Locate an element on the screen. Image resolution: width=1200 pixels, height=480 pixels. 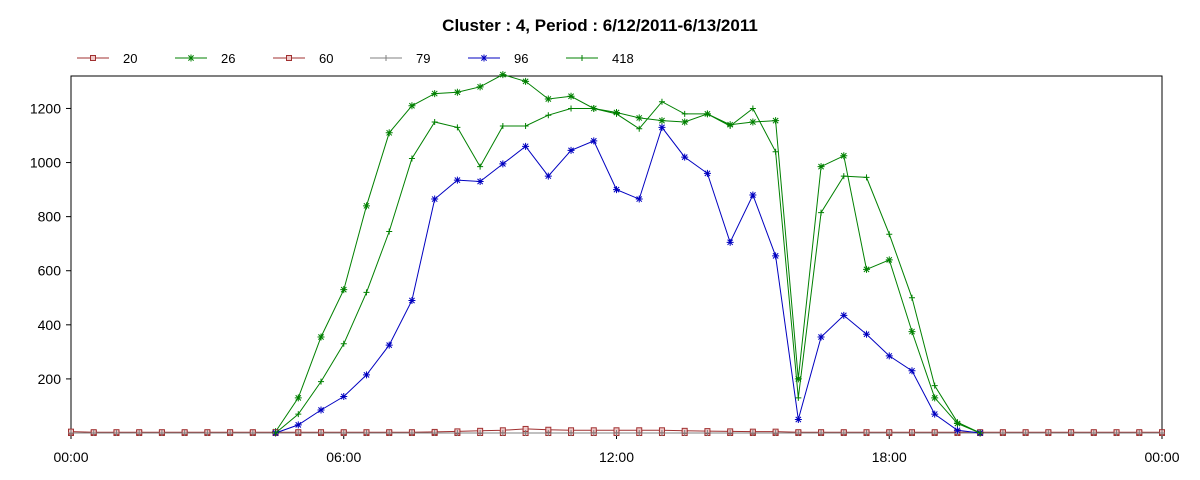
y-tick-label: 200 is located at coordinates (50, 379).